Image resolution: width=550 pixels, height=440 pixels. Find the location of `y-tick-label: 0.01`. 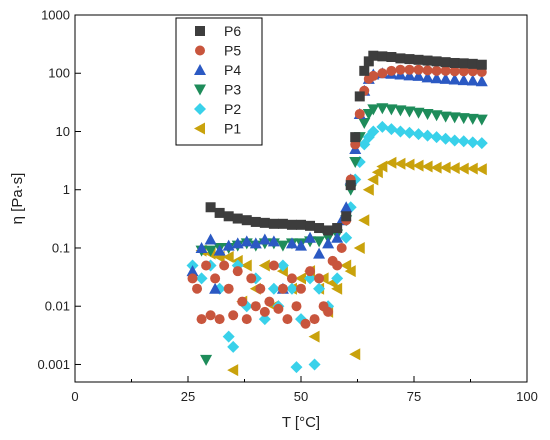

y-tick-label: 0.01 is located at coordinates (57, 306).